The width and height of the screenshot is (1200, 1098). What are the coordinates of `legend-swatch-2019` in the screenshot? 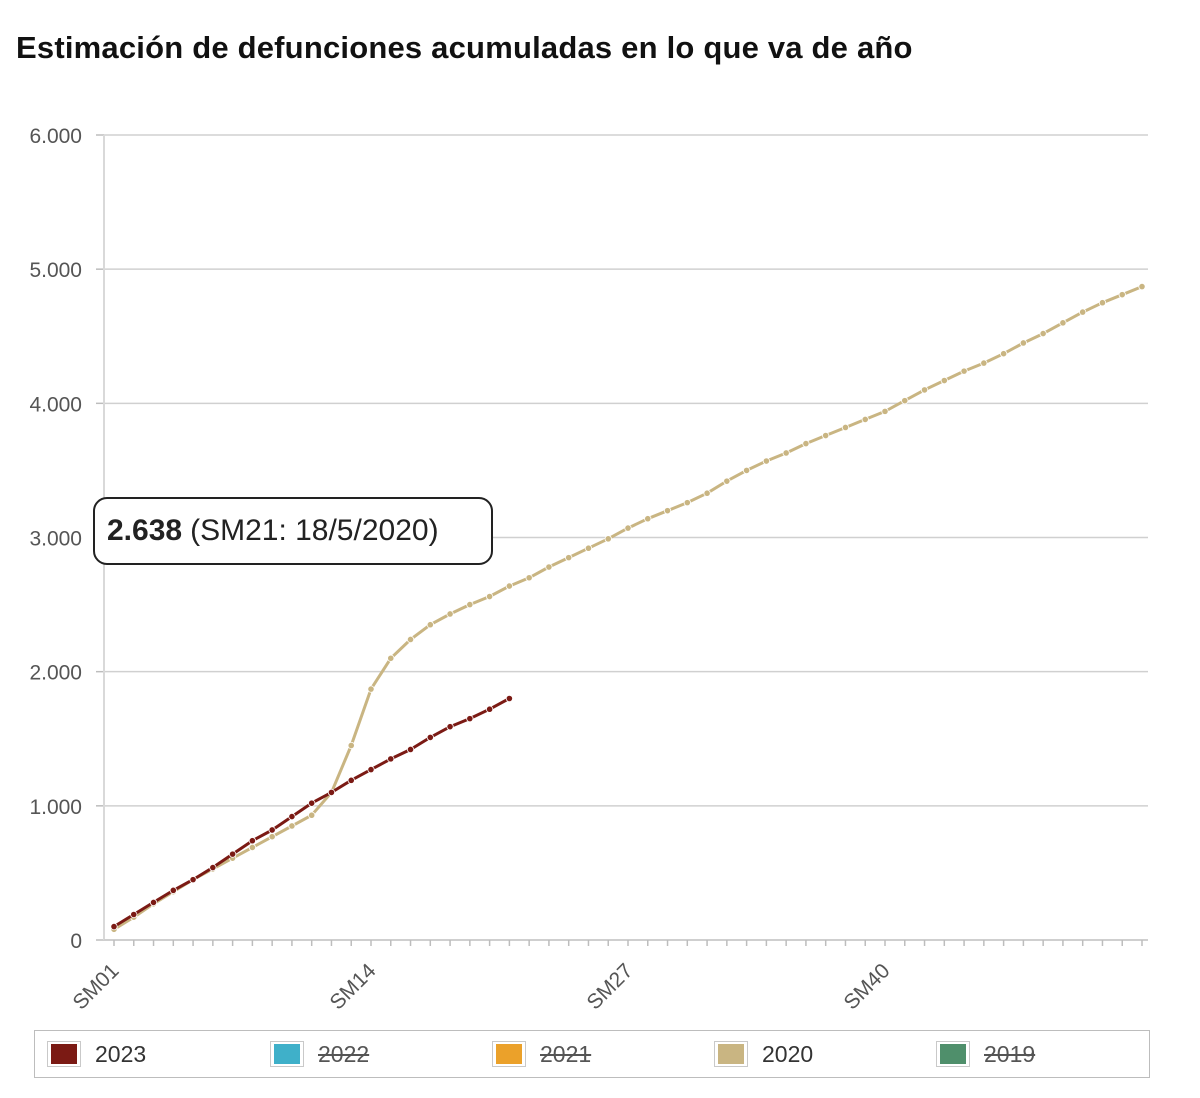 It's located at (953, 1054).